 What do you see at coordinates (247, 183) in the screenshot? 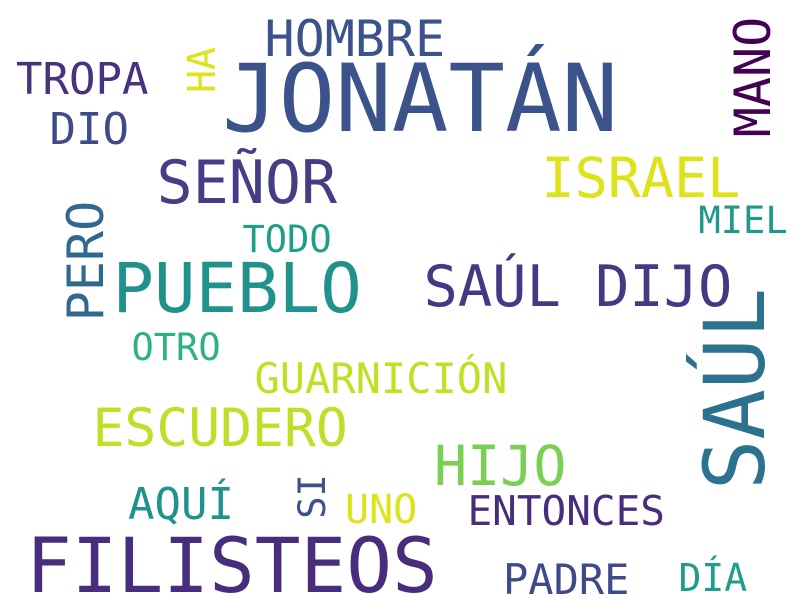
I see `word-senor: SEÑOR` at bounding box center [247, 183].